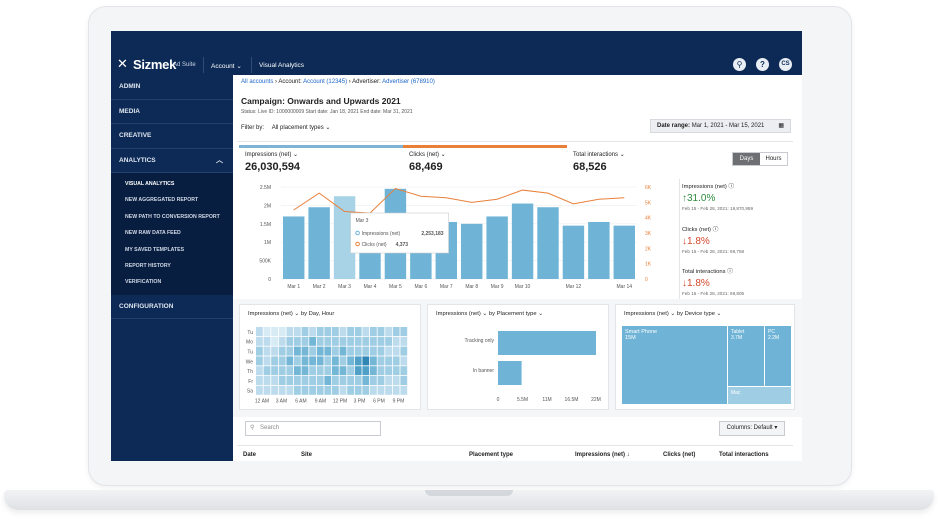 The width and height of the screenshot is (938, 525). What do you see at coordinates (321, 161) in the screenshot?
I see `kpi-impressions: Impressions (net) ⌄ 26,030,594` at bounding box center [321, 161].